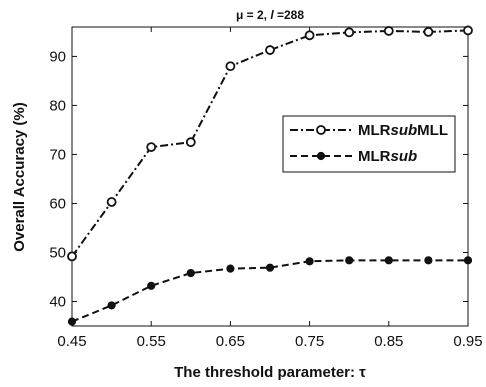  What do you see at coordinates (309, 341) in the screenshot?
I see `x-tick-label: 0.75` at bounding box center [309, 341].